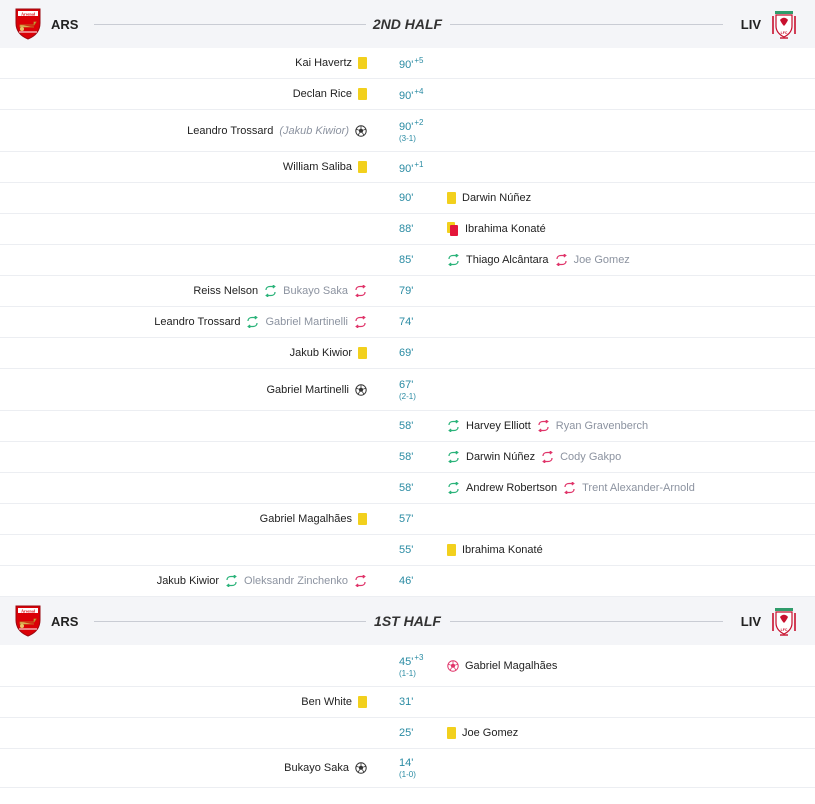 Image resolution: width=815 pixels, height=804 pixels. I want to click on timeline-event-row: 67' (2-1) Gabriel Martinelli, so click(407, 390).